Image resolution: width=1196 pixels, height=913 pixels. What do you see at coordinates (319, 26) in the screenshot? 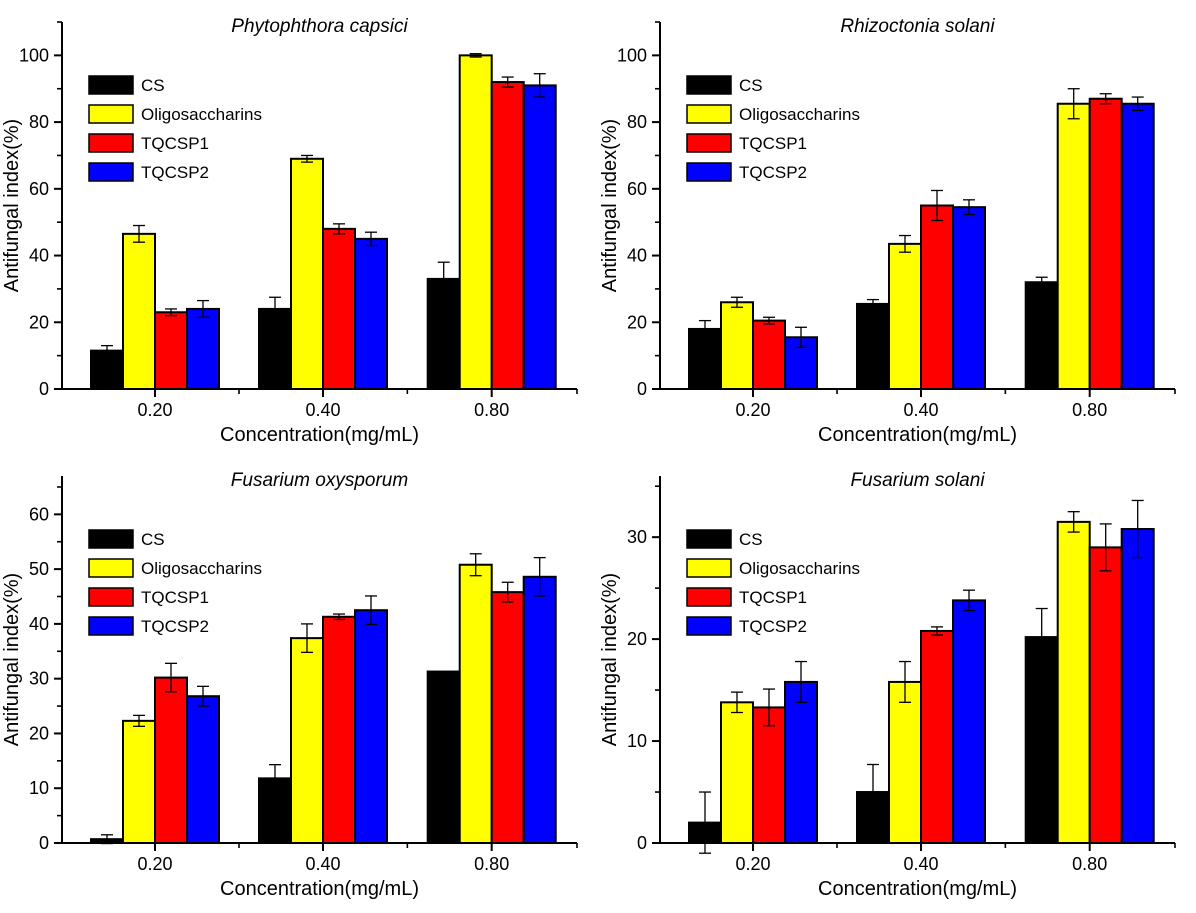
I see `chart-title: Phytophthora capsici` at bounding box center [319, 26].